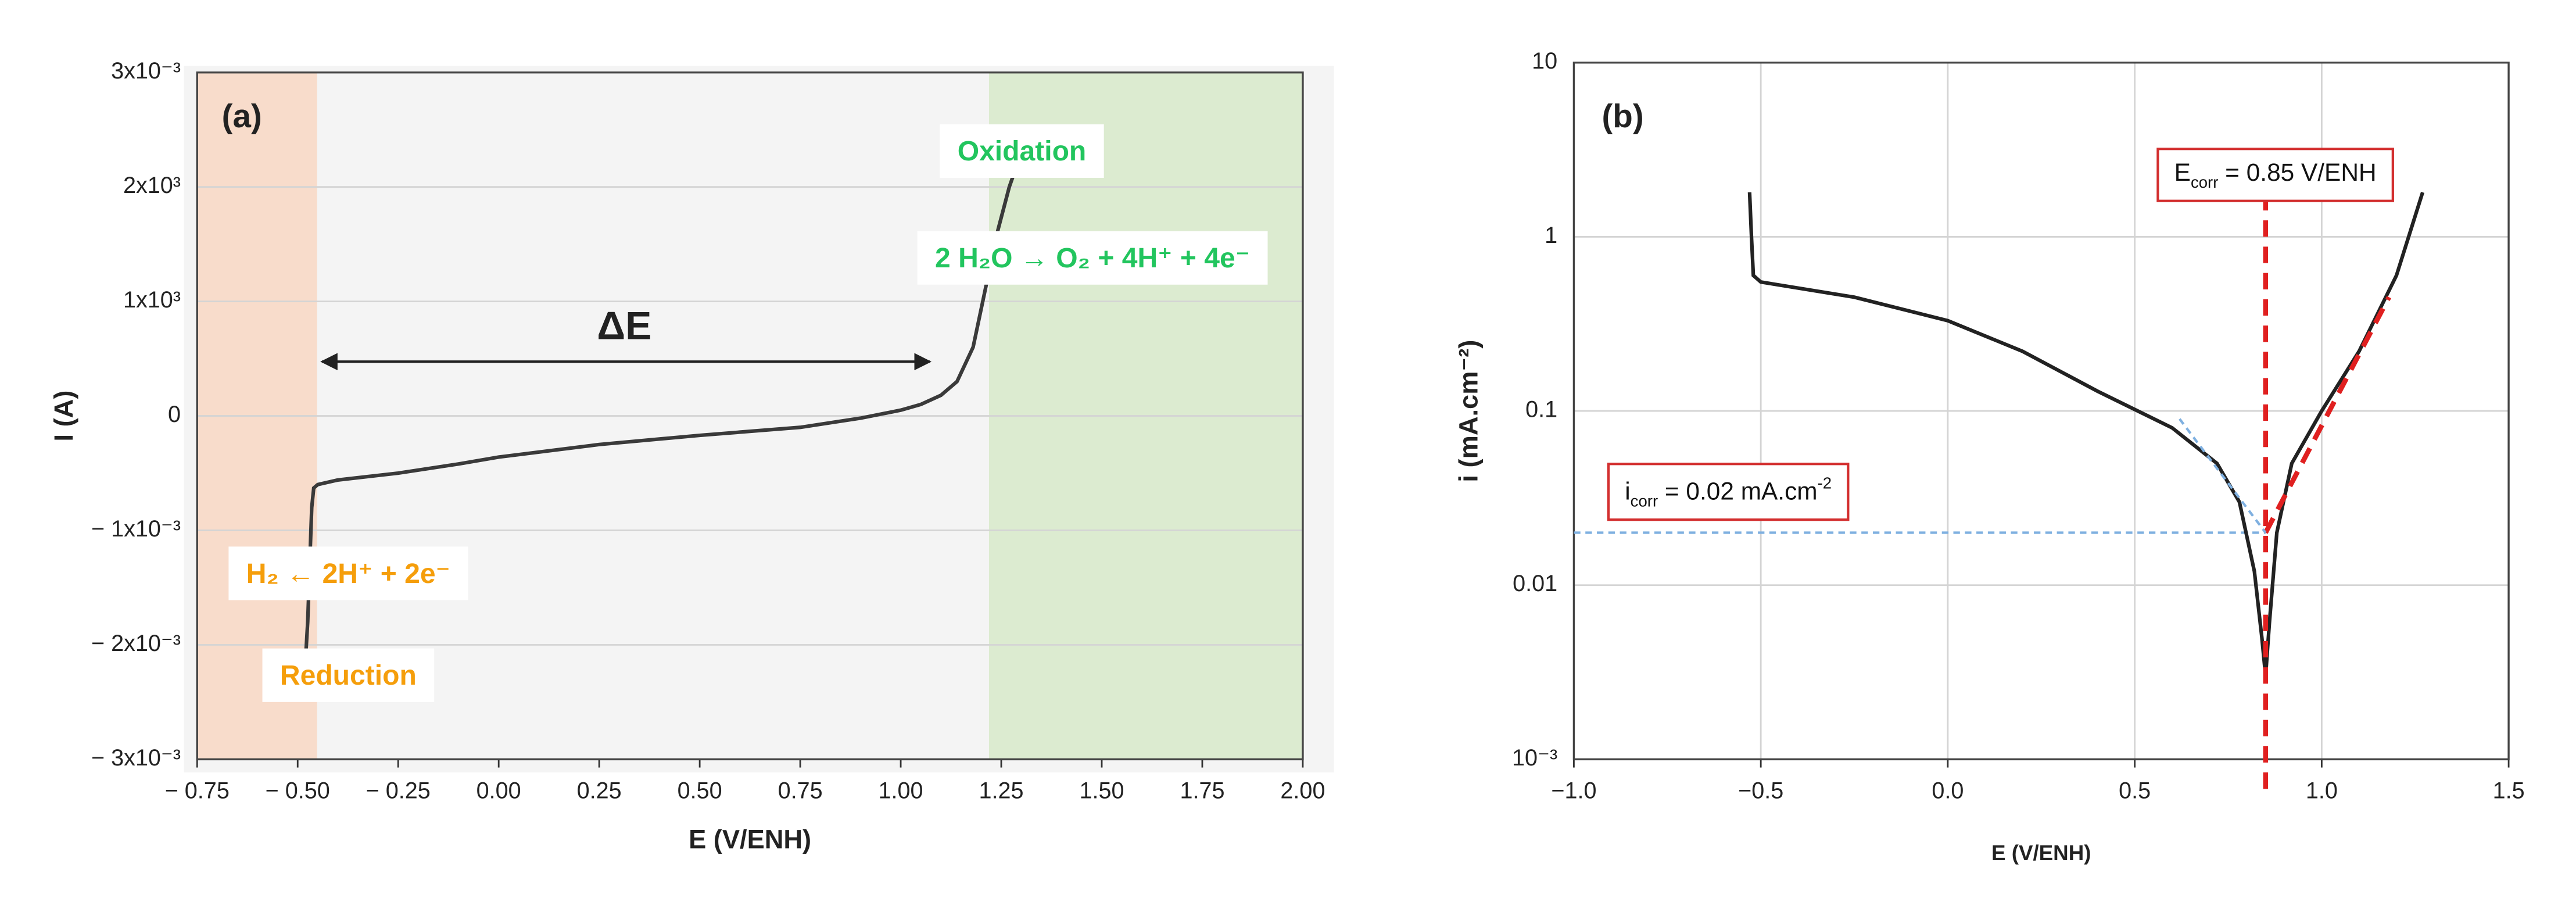 The width and height of the screenshot is (2576, 909). Describe the element at coordinates (197, 790) in the screenshot. I see `x-tick-label: − 0.75` at that location.